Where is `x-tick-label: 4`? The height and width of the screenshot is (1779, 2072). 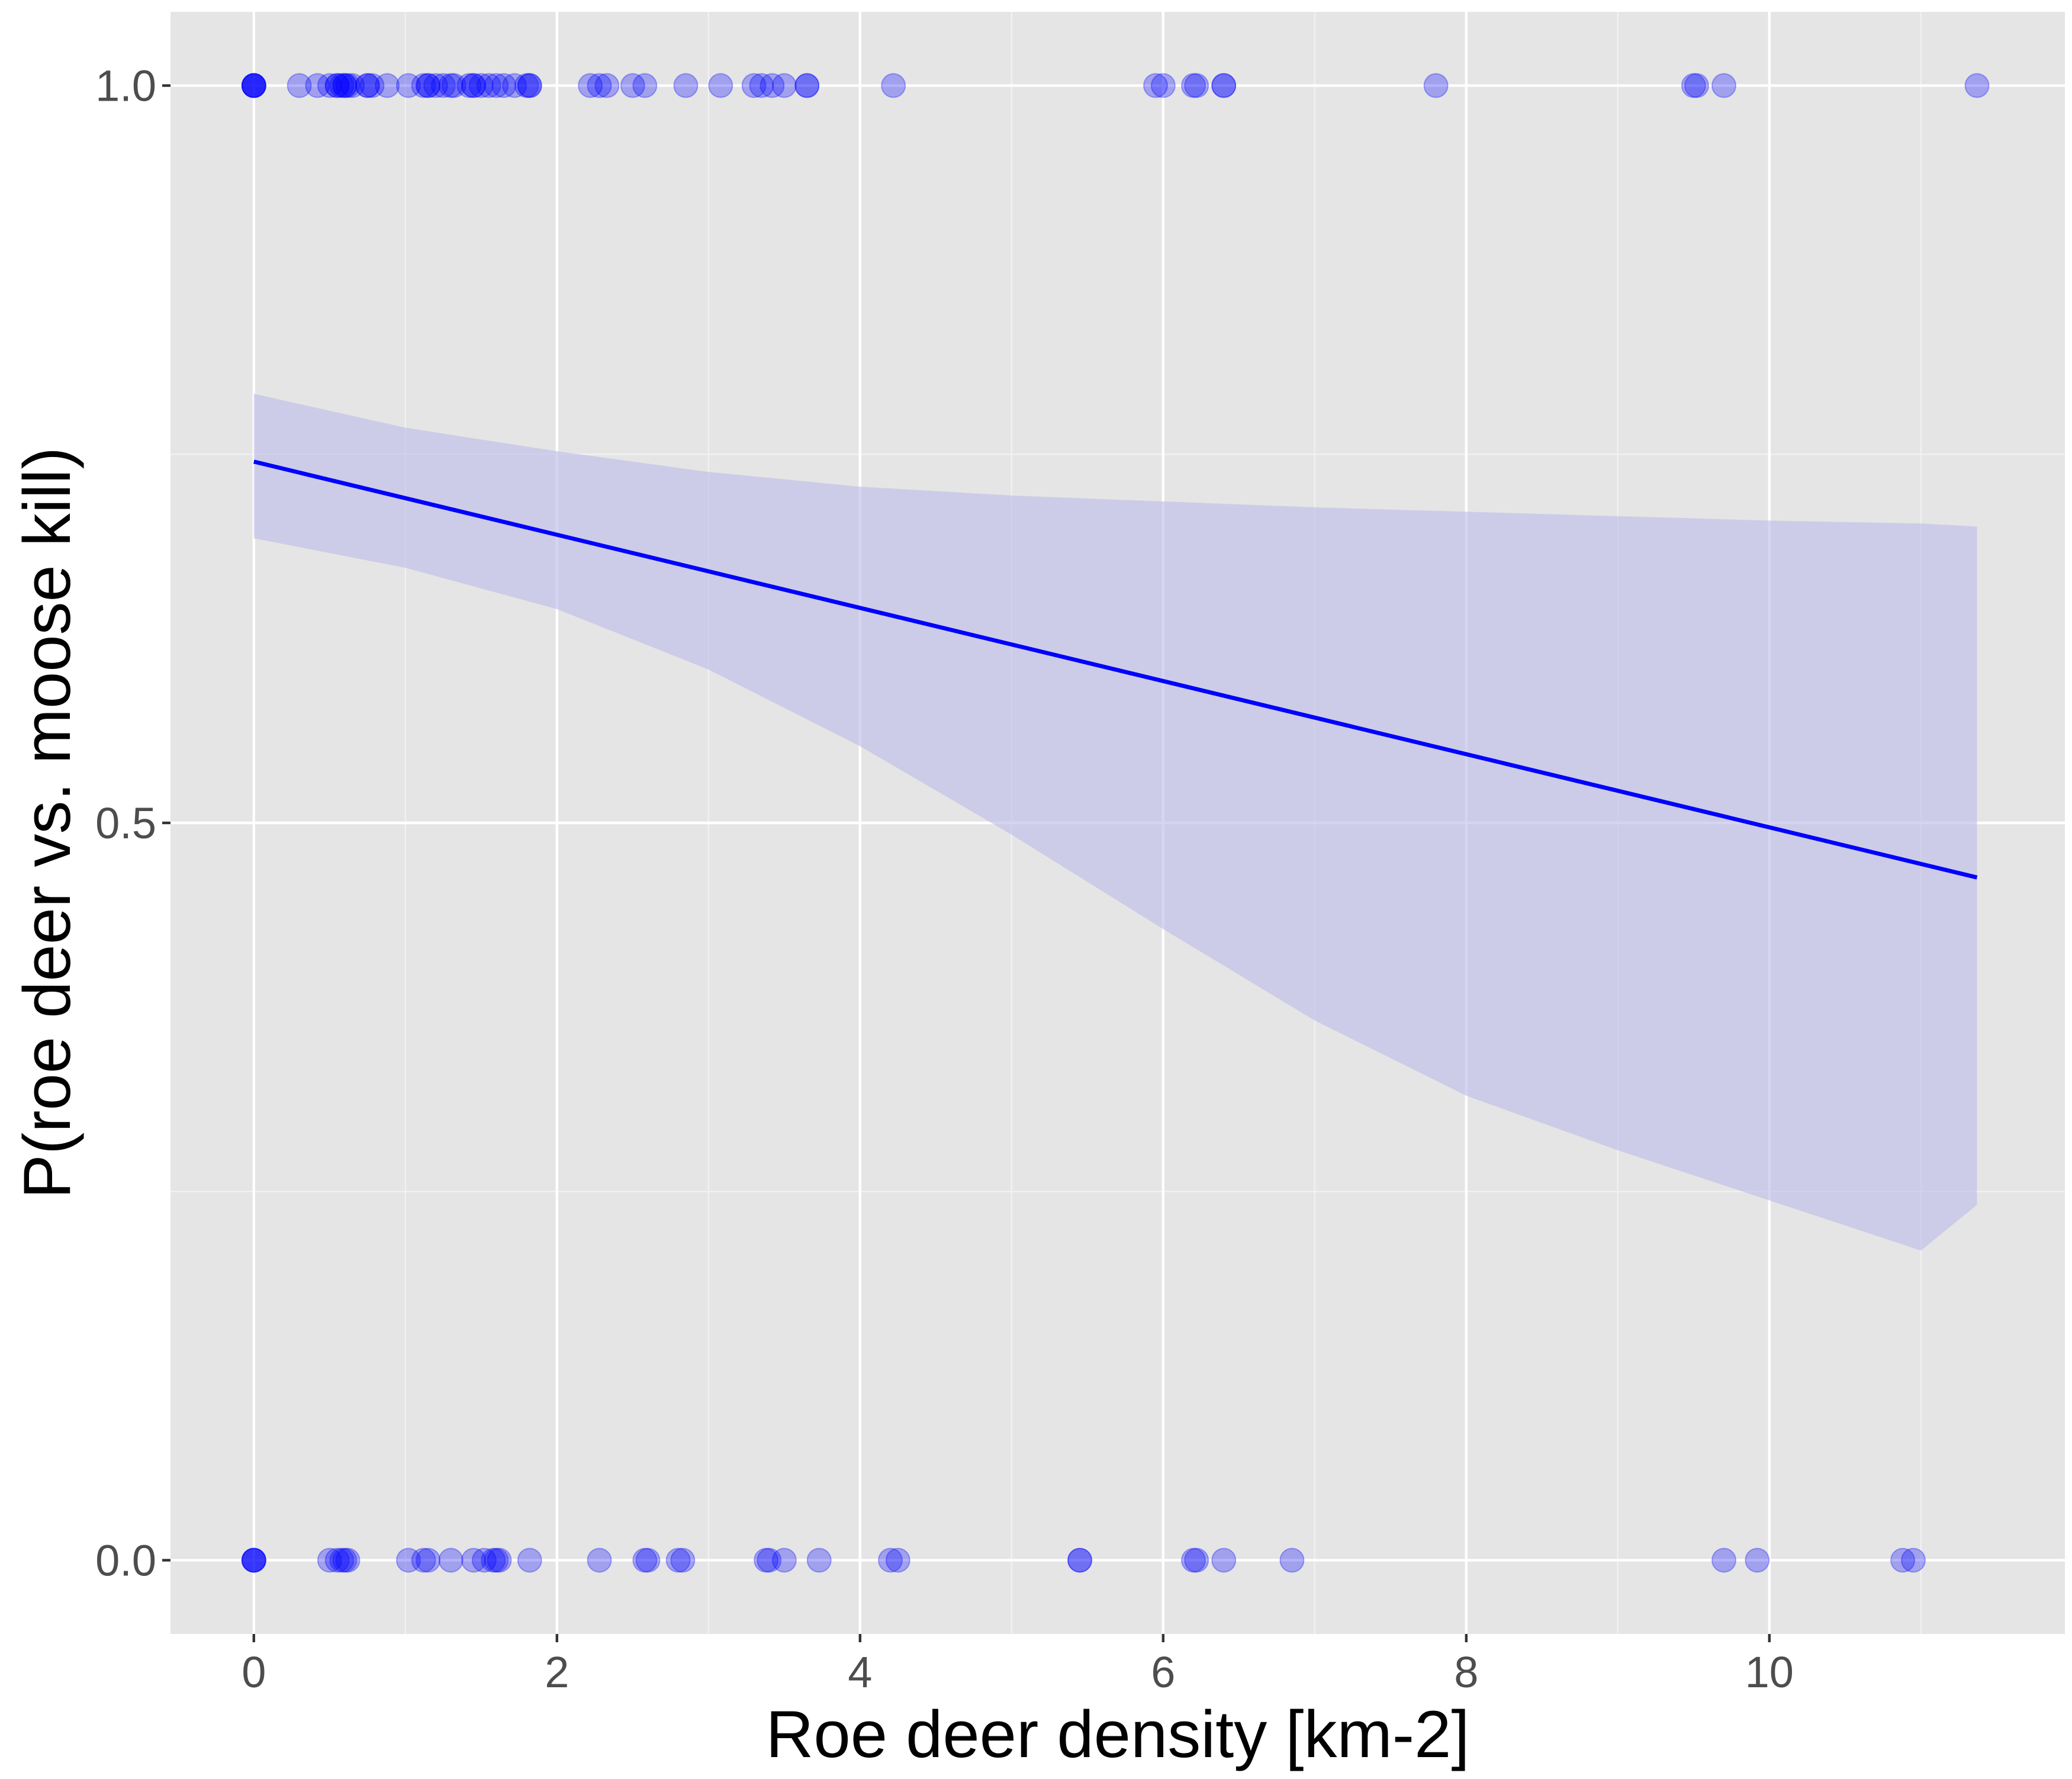
x-tick-label: 4 is located at coordinates (860, 1672).